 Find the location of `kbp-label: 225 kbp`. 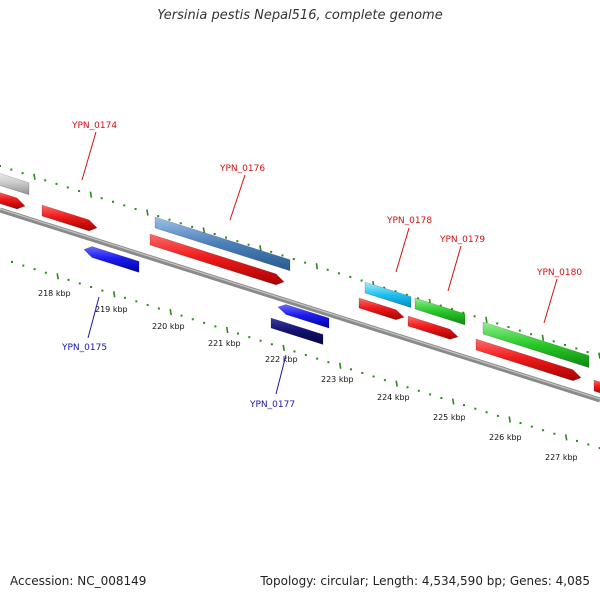

kbp-label: 225 kbp is located at coordinates (449, 417).